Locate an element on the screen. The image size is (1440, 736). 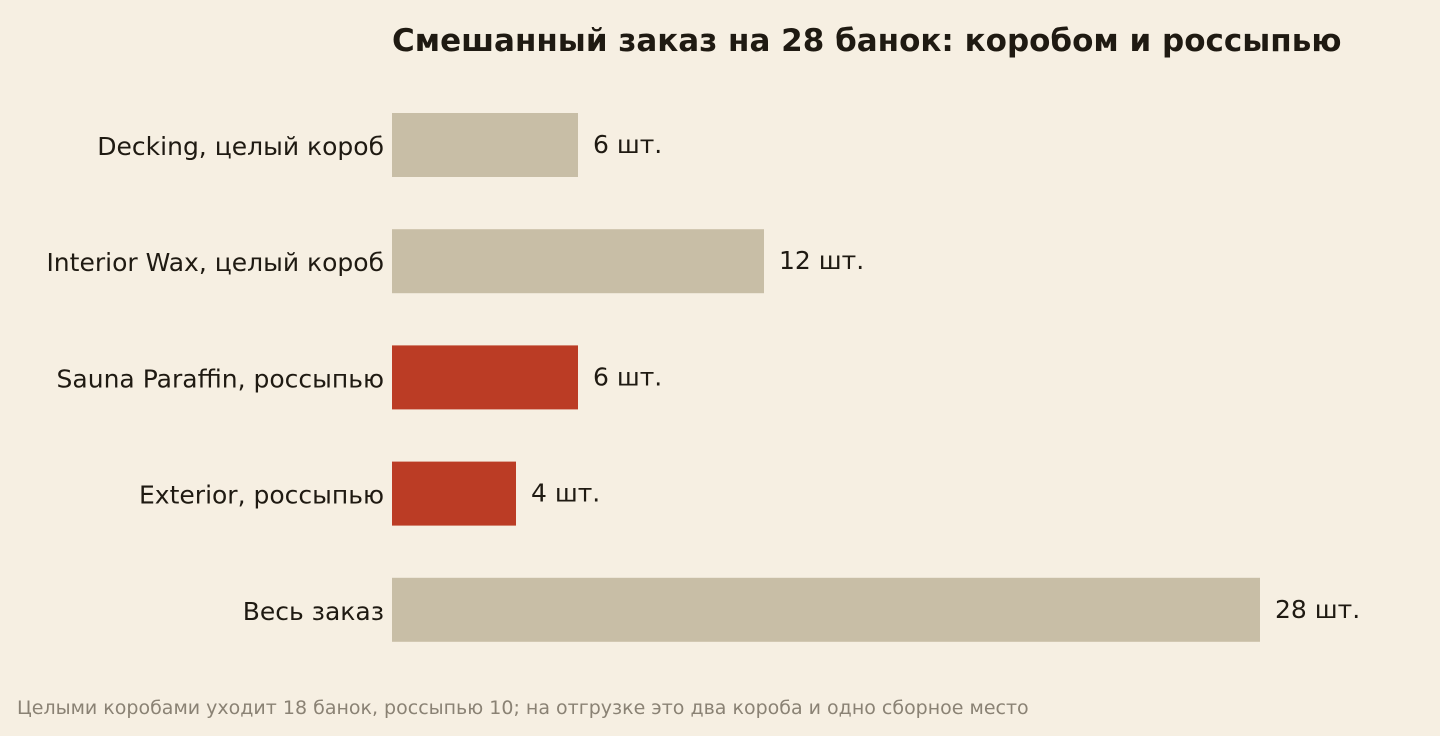
value-label: 28 шт. is located at coordinates (1317, 609).